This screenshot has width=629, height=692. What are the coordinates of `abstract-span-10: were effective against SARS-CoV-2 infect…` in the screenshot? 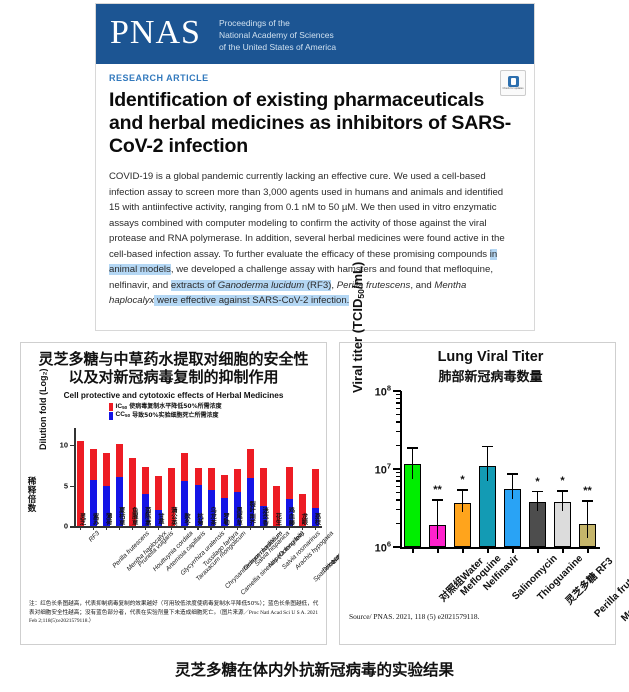 It's located at (252, 301).